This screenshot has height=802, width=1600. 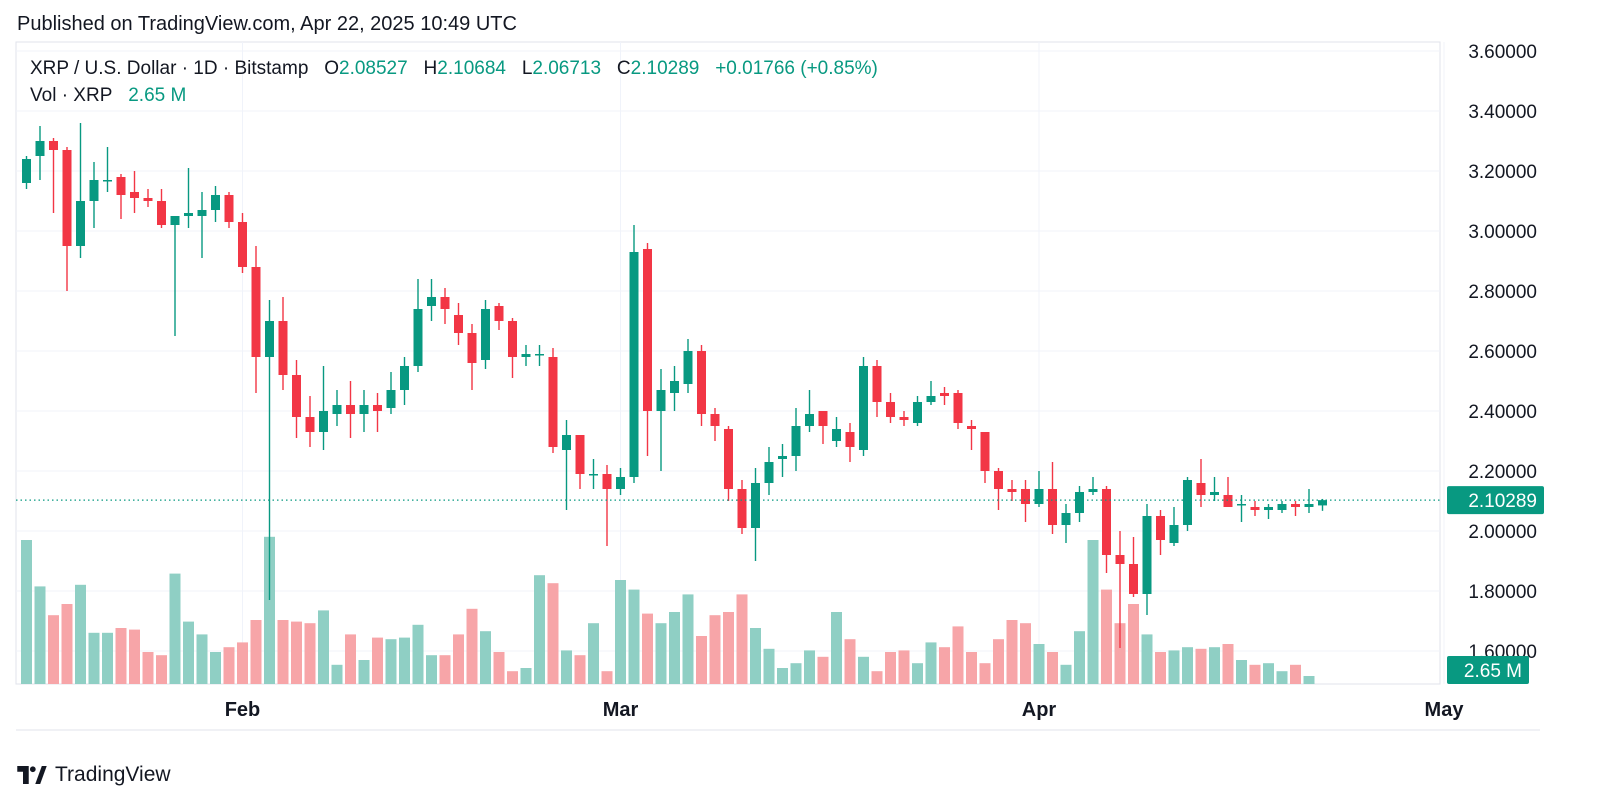 I want to click on low-label: L, so click(x=527, y=68).